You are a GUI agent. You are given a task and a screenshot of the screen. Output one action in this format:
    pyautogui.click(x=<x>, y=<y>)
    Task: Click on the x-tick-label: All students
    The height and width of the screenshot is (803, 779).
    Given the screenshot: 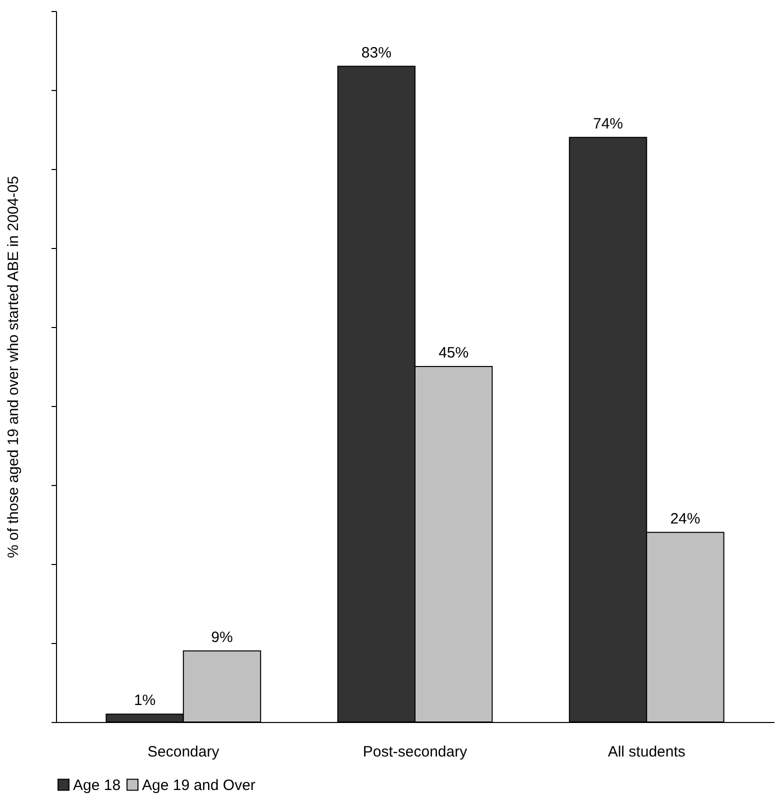 What is the action you would take?
    pyautogui.click(x=647, y=752)
    